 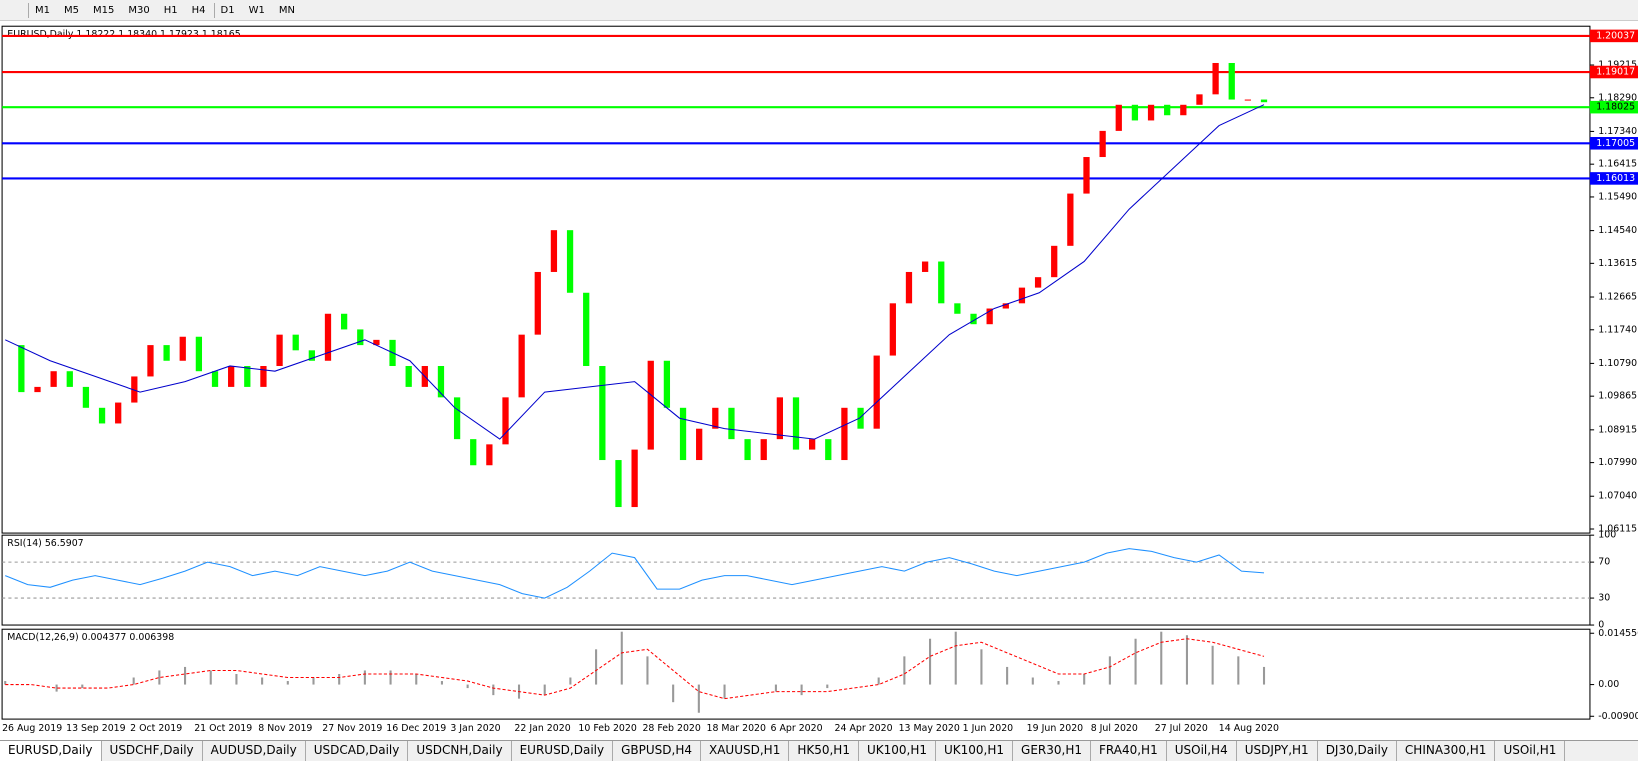 I want to click on time-label: 22 Jan 2020, so click(x=542, y=728).